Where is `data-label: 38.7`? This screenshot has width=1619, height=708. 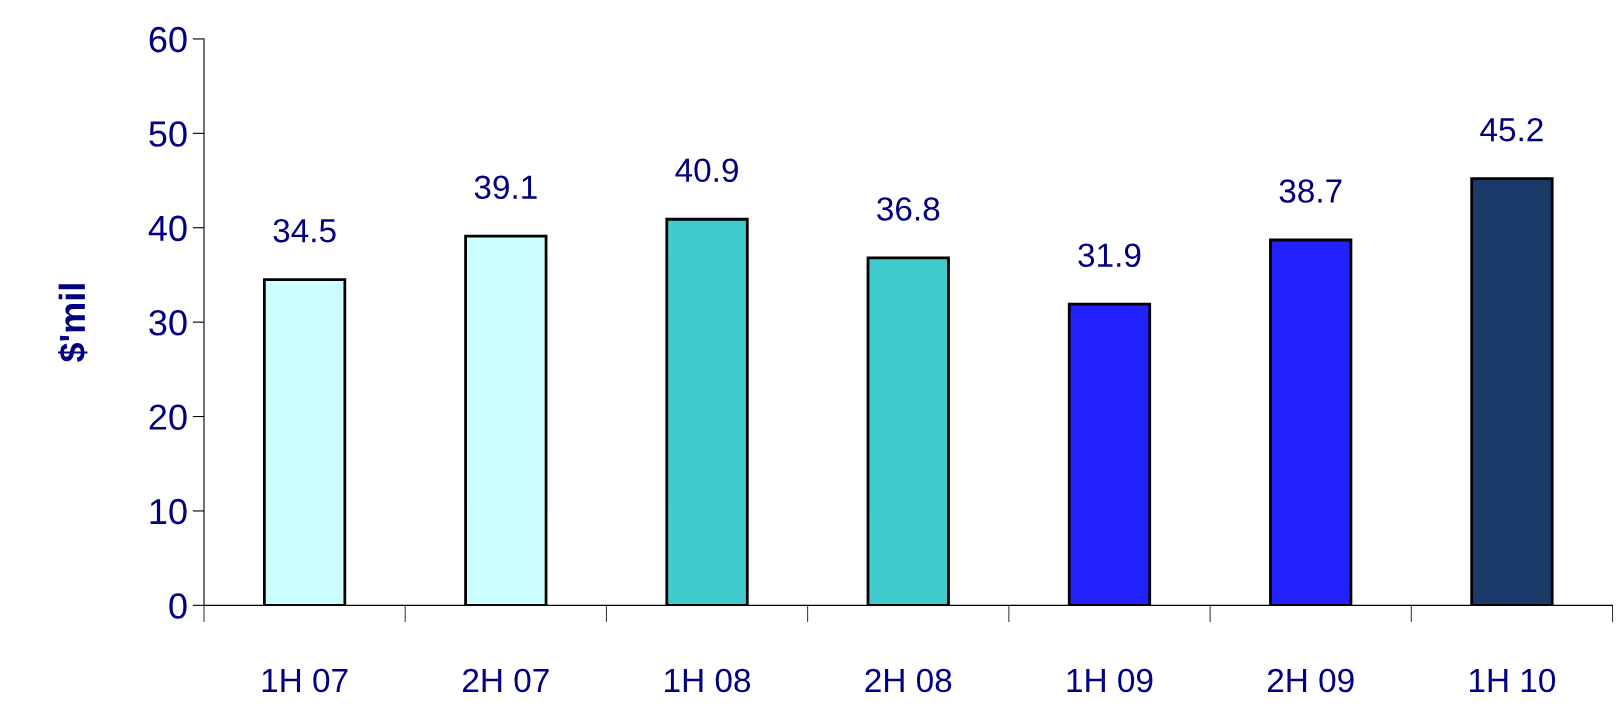
data-label: 38.7 is located at coordinates (1310, 191).